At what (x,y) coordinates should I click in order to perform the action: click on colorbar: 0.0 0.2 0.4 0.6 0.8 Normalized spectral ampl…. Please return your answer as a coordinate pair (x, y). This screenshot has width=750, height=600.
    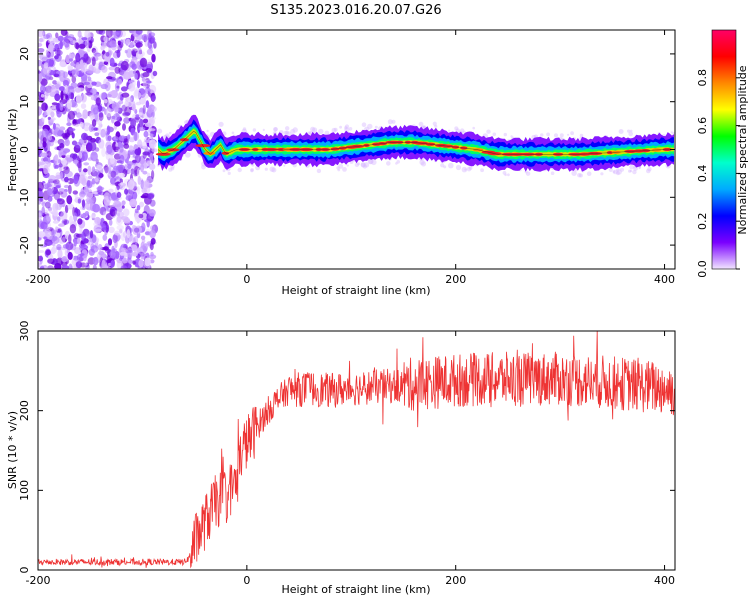
    Looking at the image, I should click on (722, 153).